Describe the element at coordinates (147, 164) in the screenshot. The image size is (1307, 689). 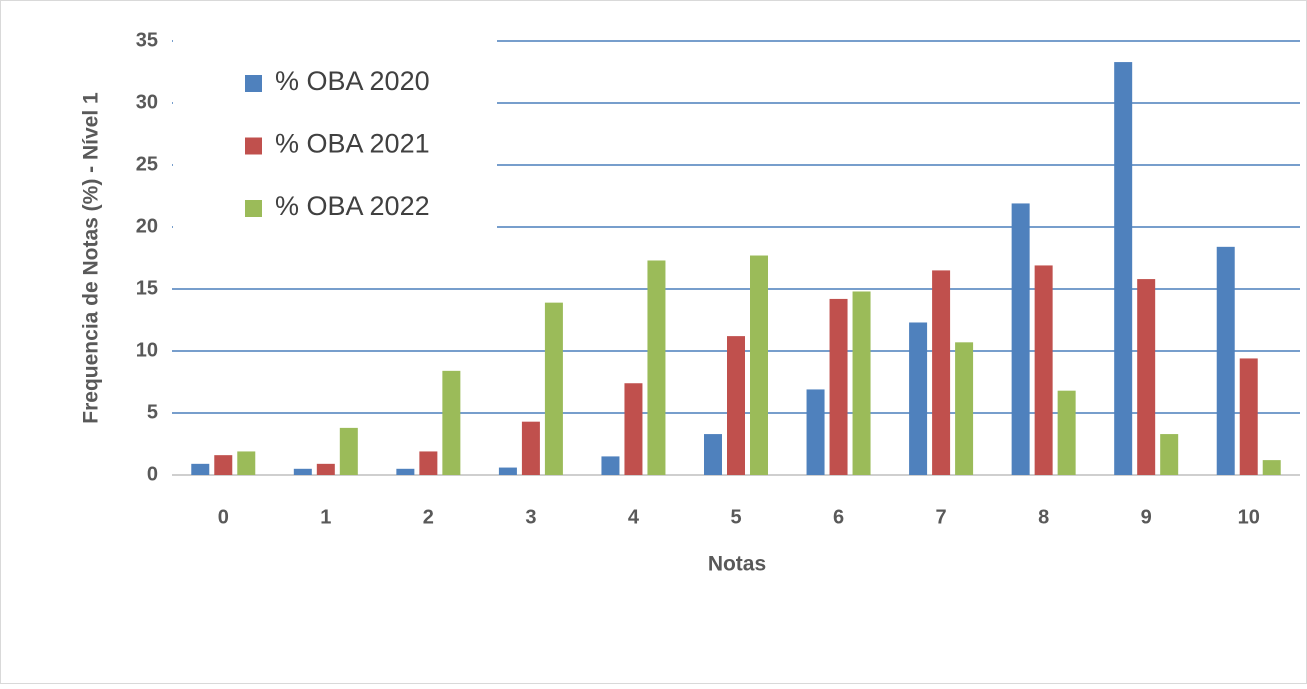
I see `y-tick-label: 25` at that location.